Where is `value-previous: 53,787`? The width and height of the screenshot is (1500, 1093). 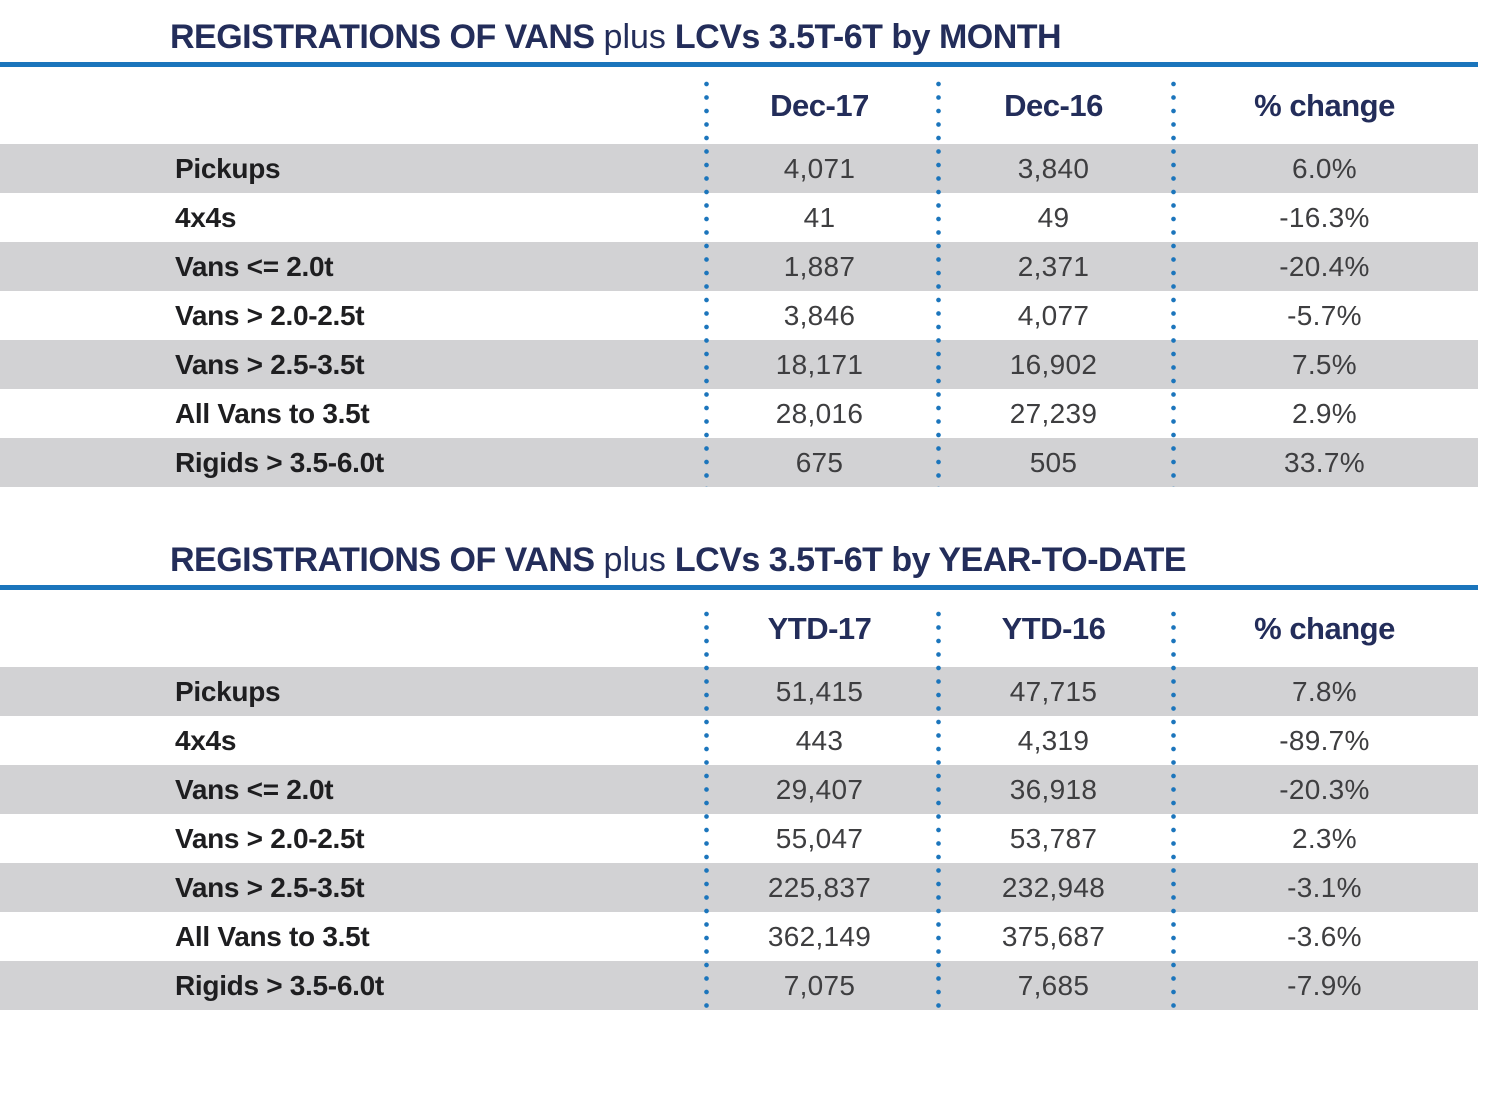 value-previous: 53,787 is located at coordinates (1053, 838).